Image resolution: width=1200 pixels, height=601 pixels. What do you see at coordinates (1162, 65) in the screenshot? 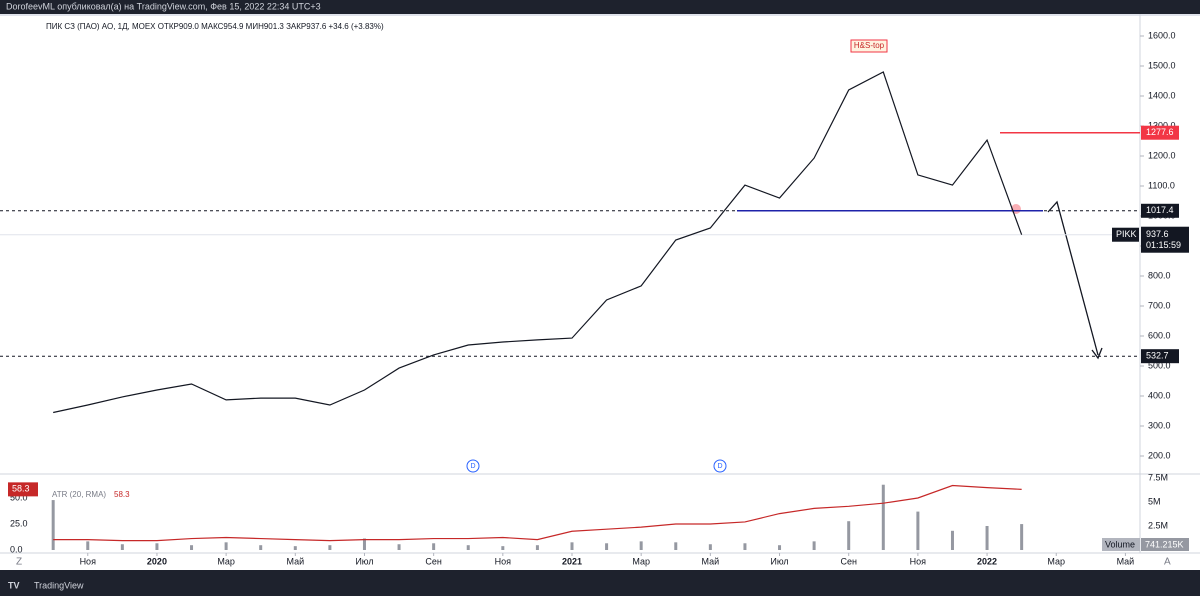
I see `y-tick-label: 1500.0` at bounding box center [1162, 65].